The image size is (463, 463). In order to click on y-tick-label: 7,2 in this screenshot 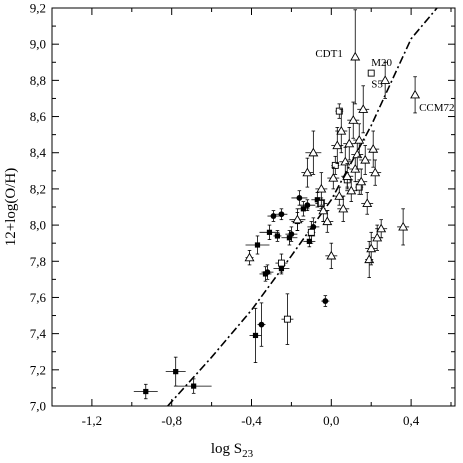, I will do `click(38, 369)`.